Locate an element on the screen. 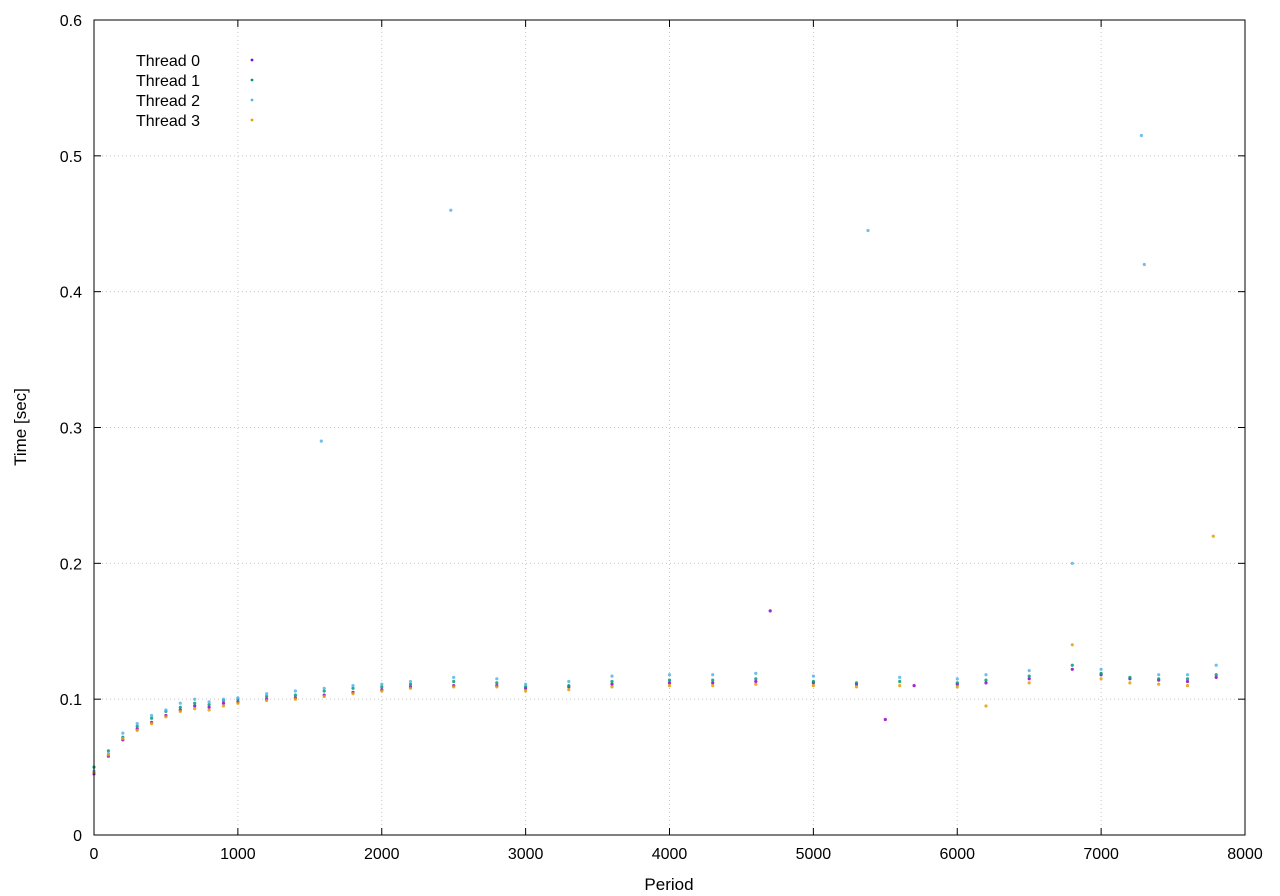 Image resolution: width=1280 pixels, height=896 pixels. y-tick-label: 0.1 is located at coordinates (71, 700).